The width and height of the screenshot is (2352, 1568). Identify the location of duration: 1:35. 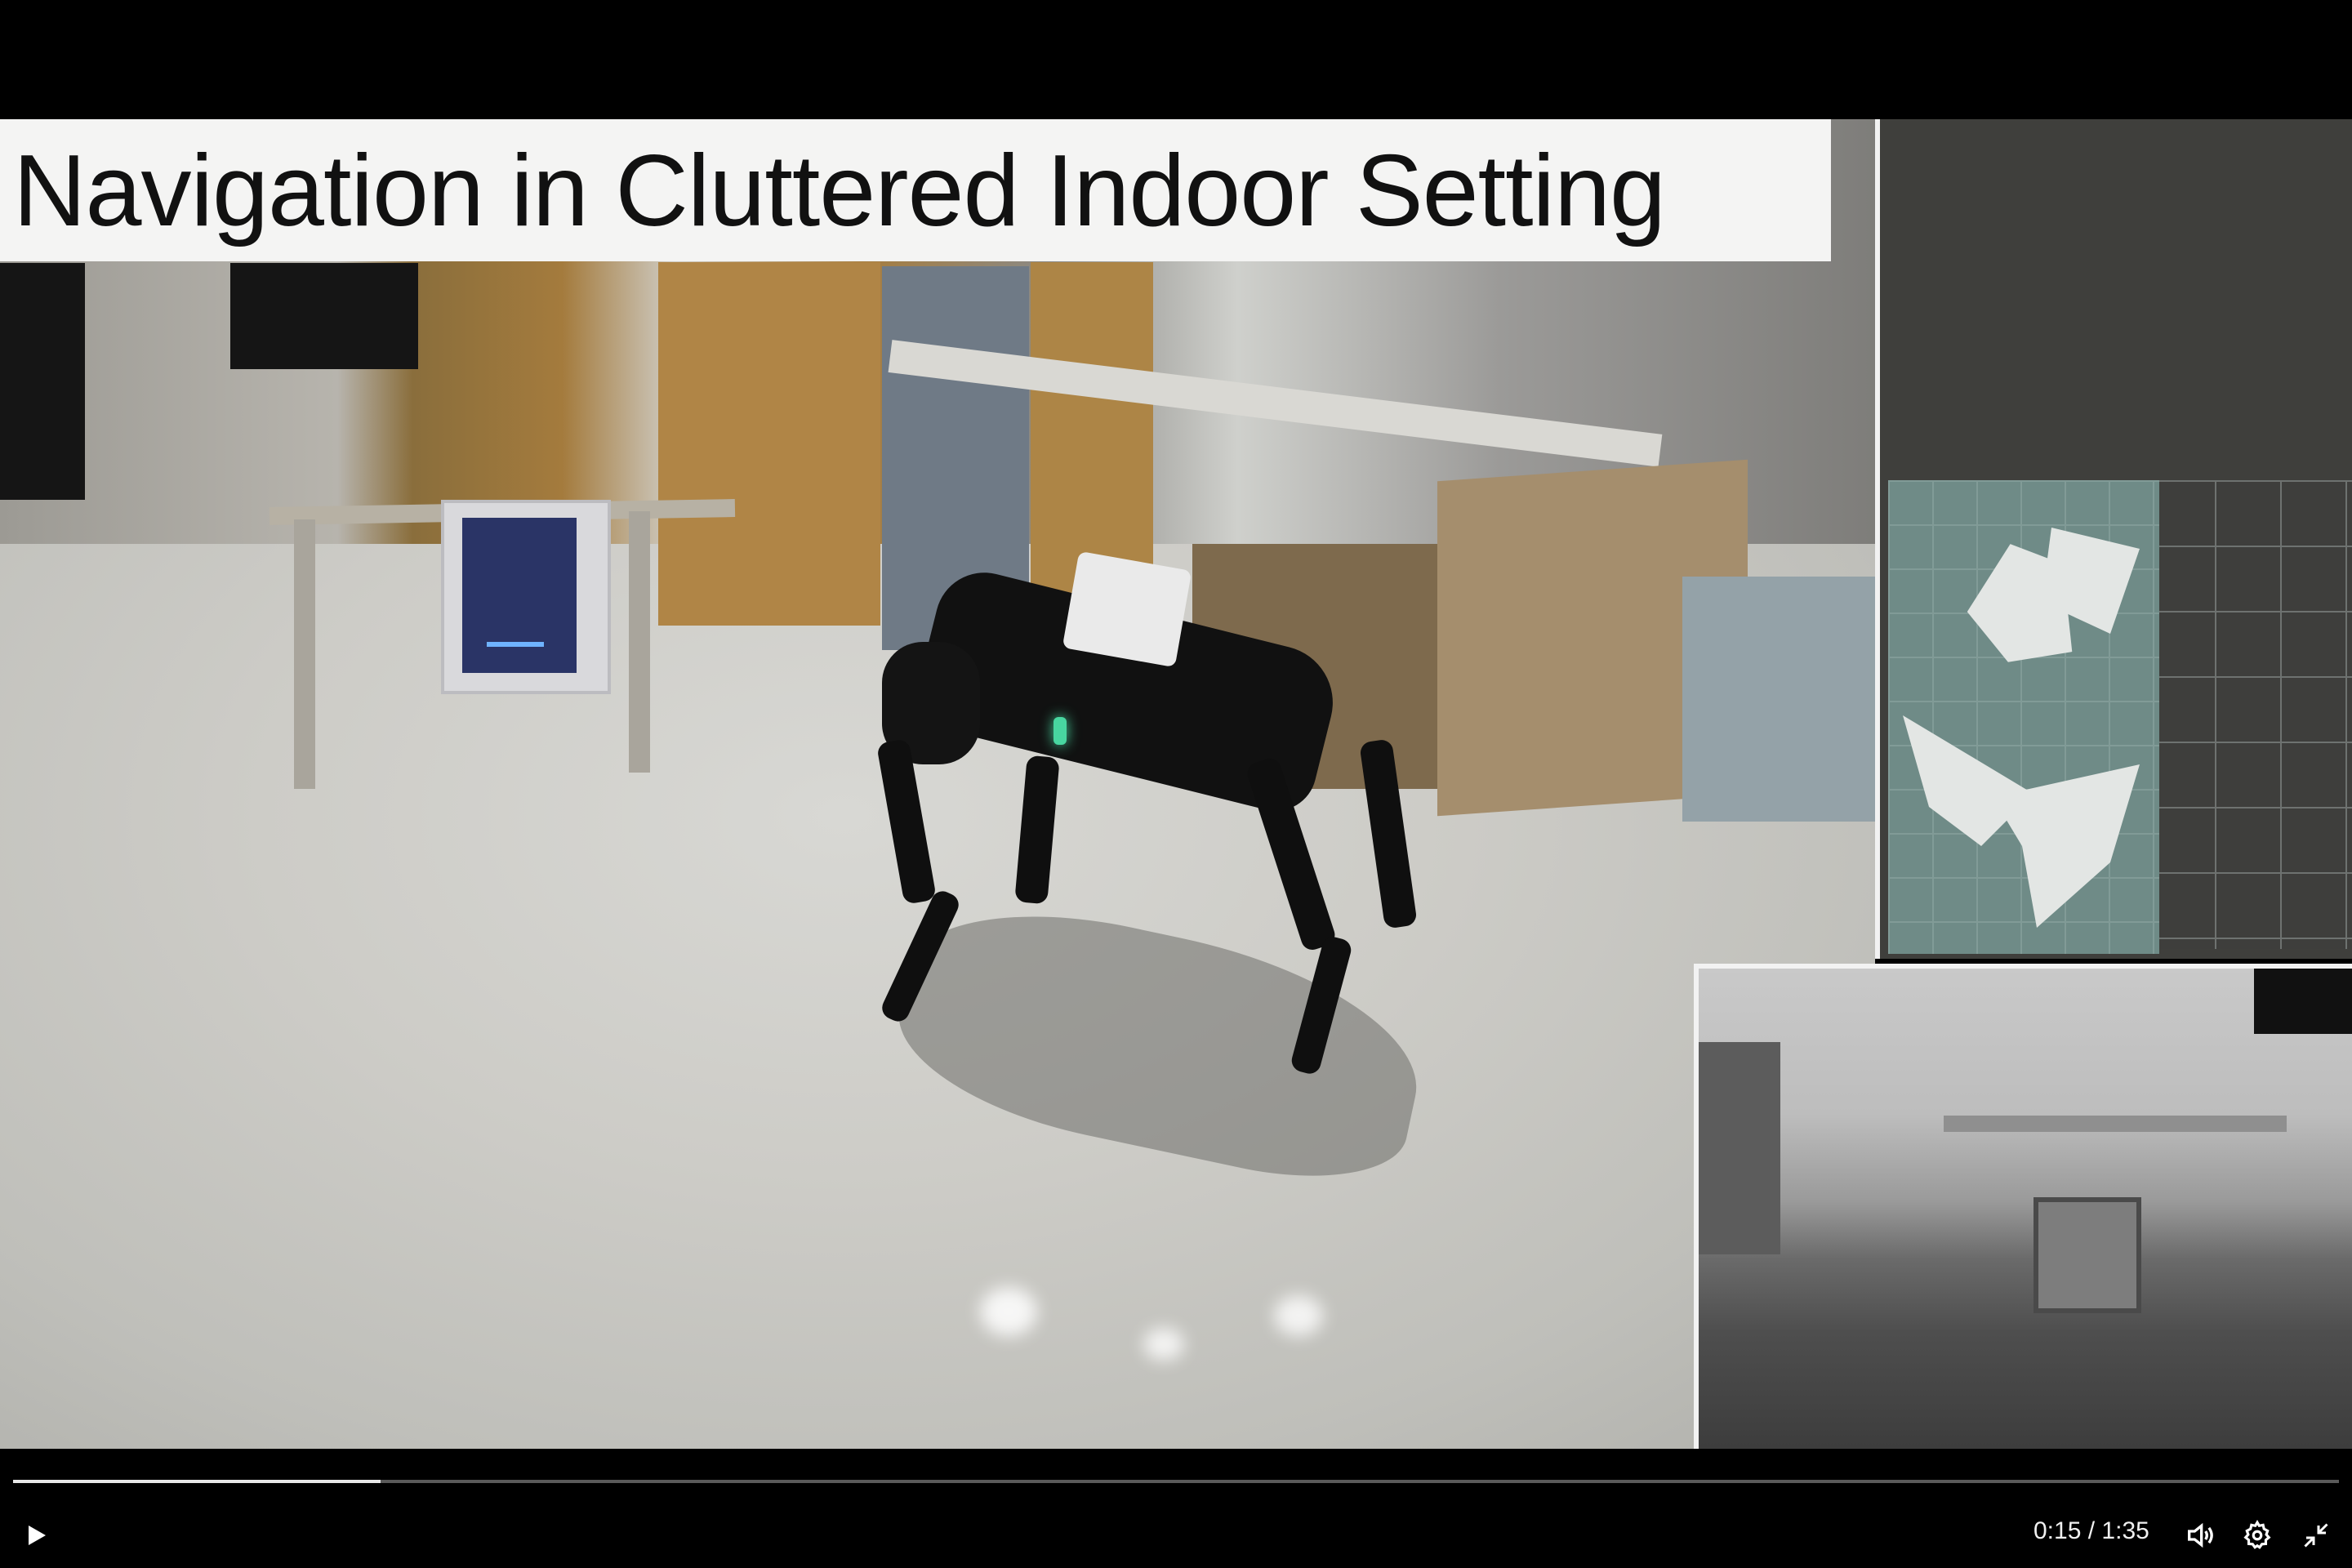
(2125, 1530).